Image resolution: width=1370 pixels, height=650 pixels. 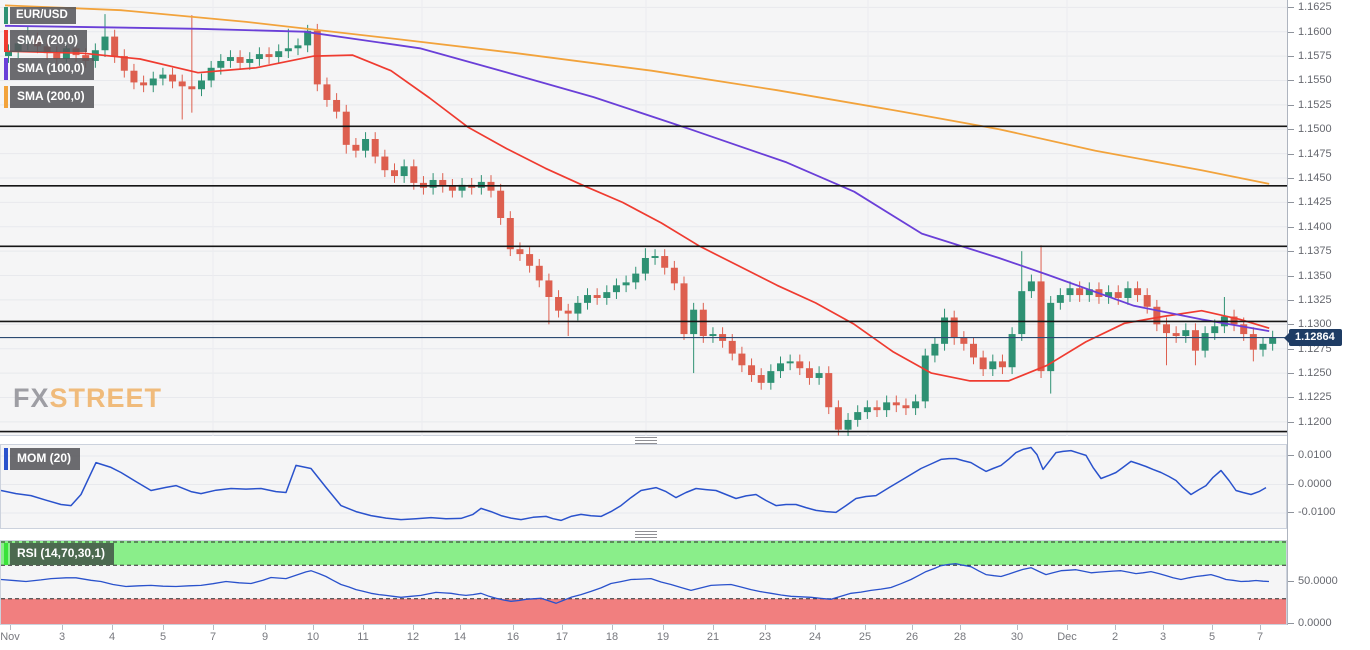 What do you see at coordinates (1315, 178) in the screenshot?
I see `axis-tick-label: 1.1450` at bounding box center [1315, 178].